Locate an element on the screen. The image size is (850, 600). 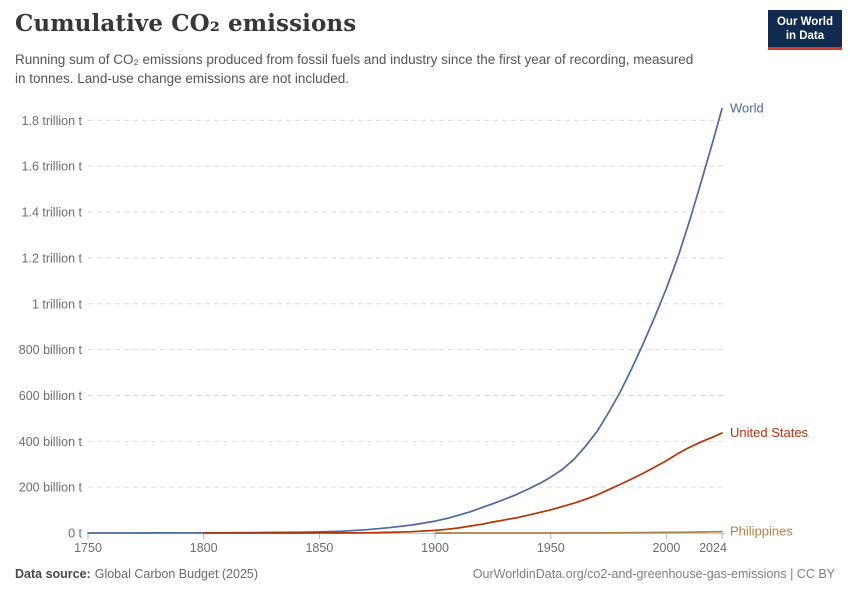
y-axis-tick-label: 400 billion t is located at coordinates (51, 442).